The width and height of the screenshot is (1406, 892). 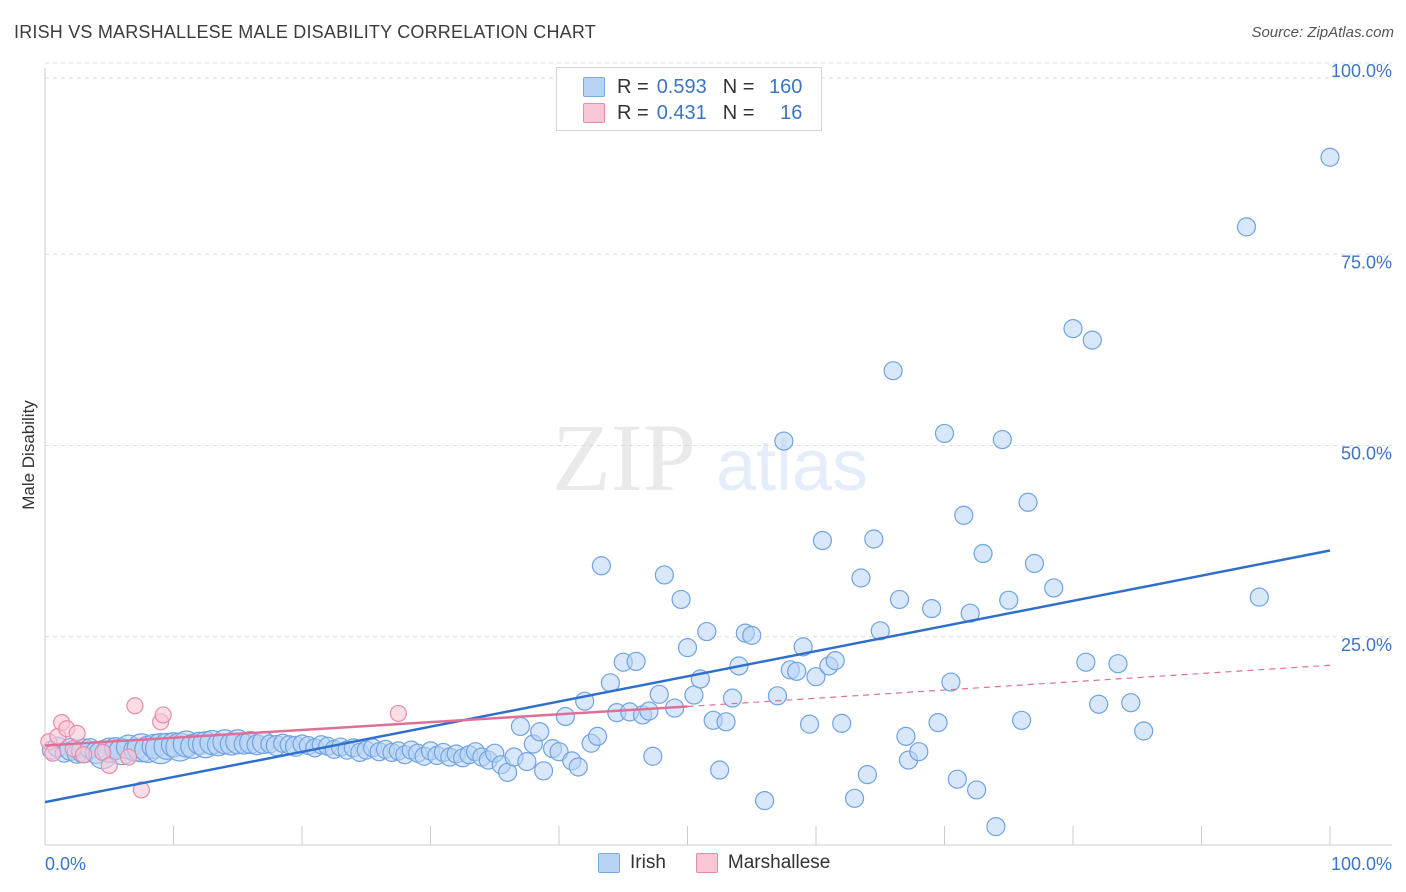 What do you see at coordinates (1366, 454) in the screenshot?
I see `y-tick-label: 50.0%` at bounding box center [1366, 454].